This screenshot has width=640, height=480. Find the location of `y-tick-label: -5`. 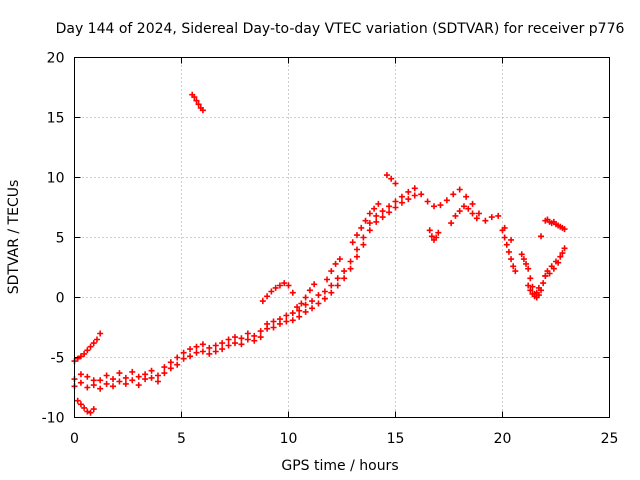

y-tick-label: -5 is located at coordinates (58, 359).